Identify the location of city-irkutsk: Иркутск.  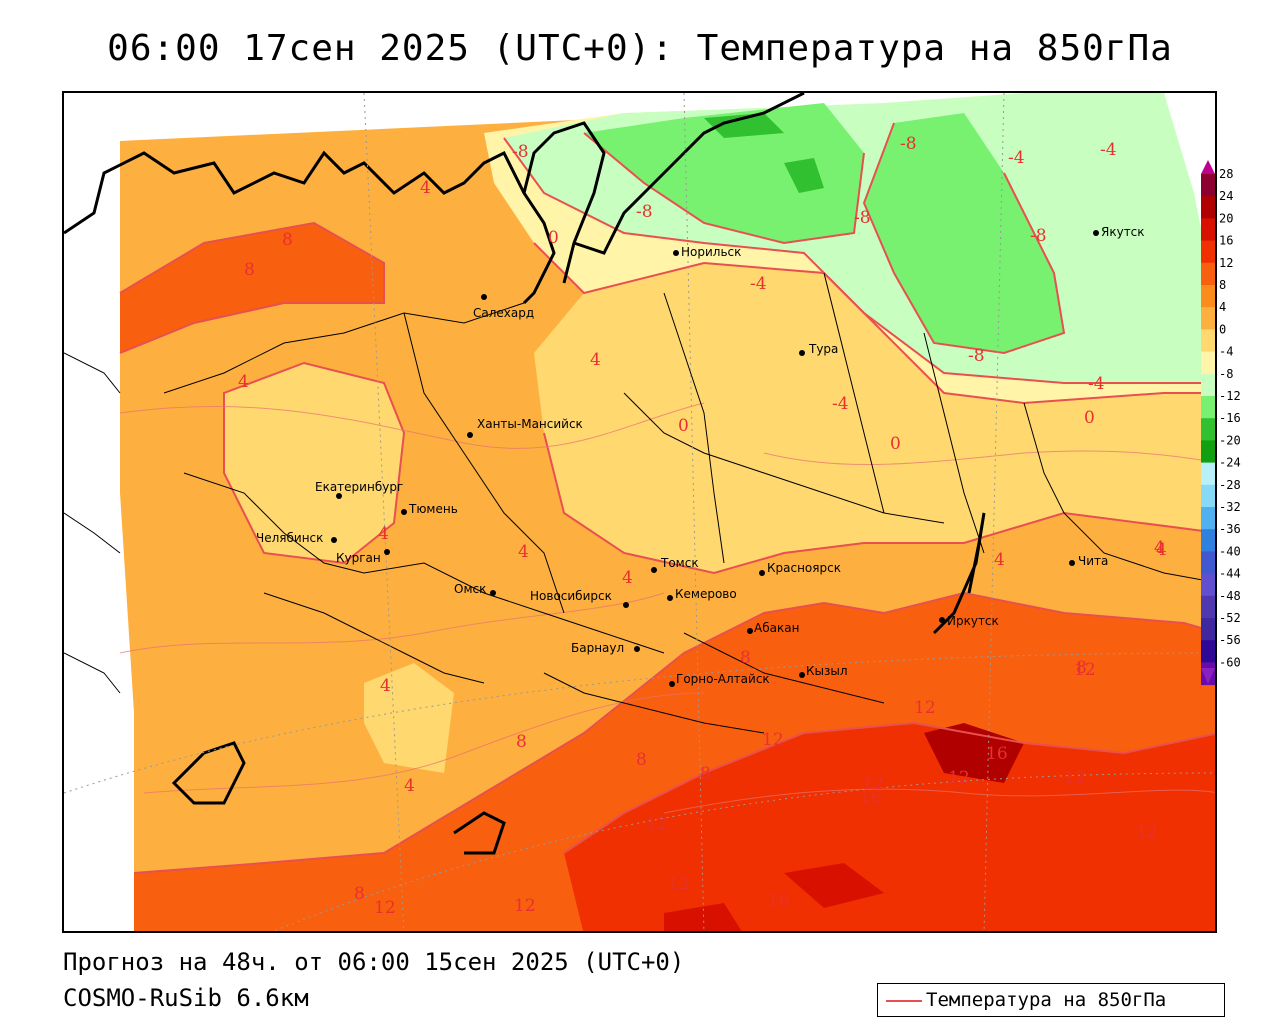
(969, 621).